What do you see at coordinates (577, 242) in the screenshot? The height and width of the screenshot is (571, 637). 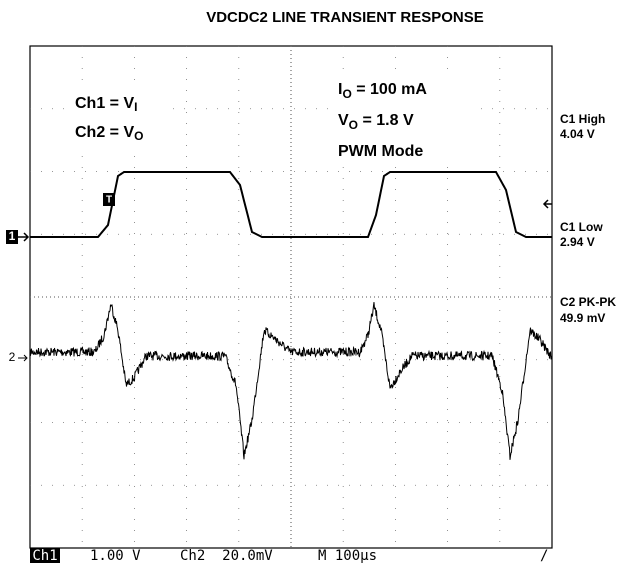 I see `measurement-value: 2.94 V` at bounding box center [577, 242].